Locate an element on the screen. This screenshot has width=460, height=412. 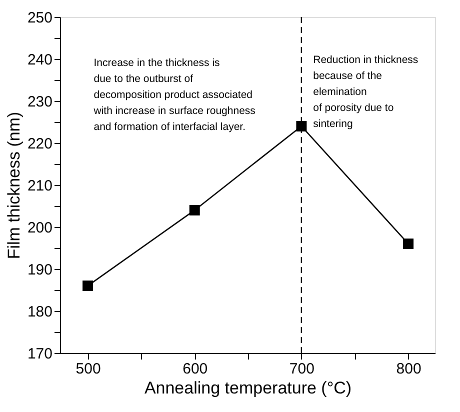
x-tick-label: 800 is located at coordinates (409, 369).